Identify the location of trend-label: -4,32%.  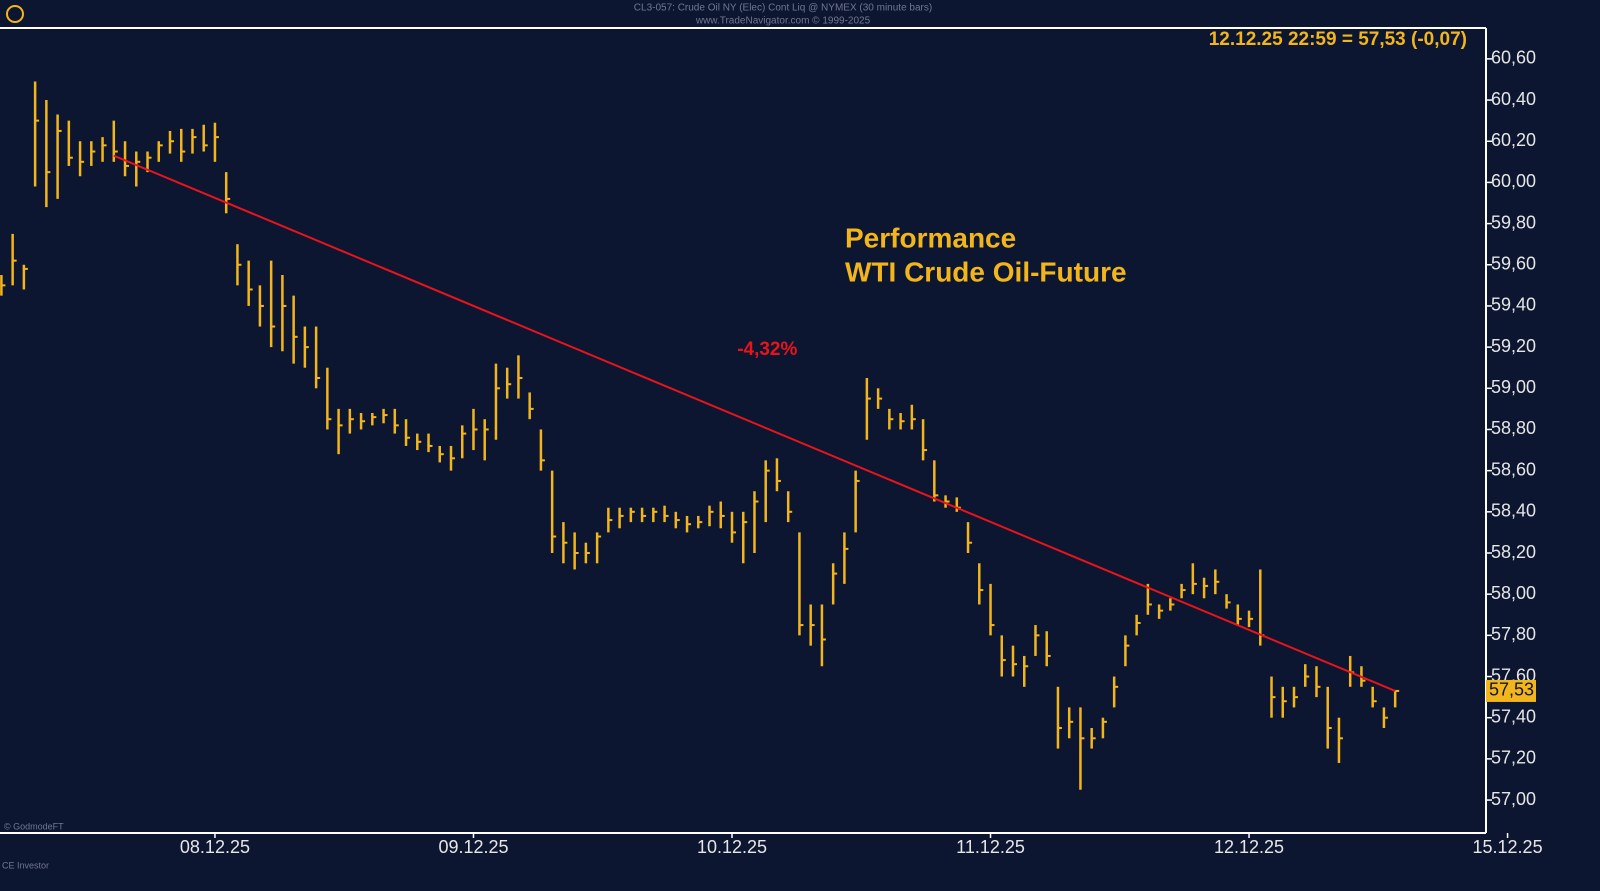
(767, 349).